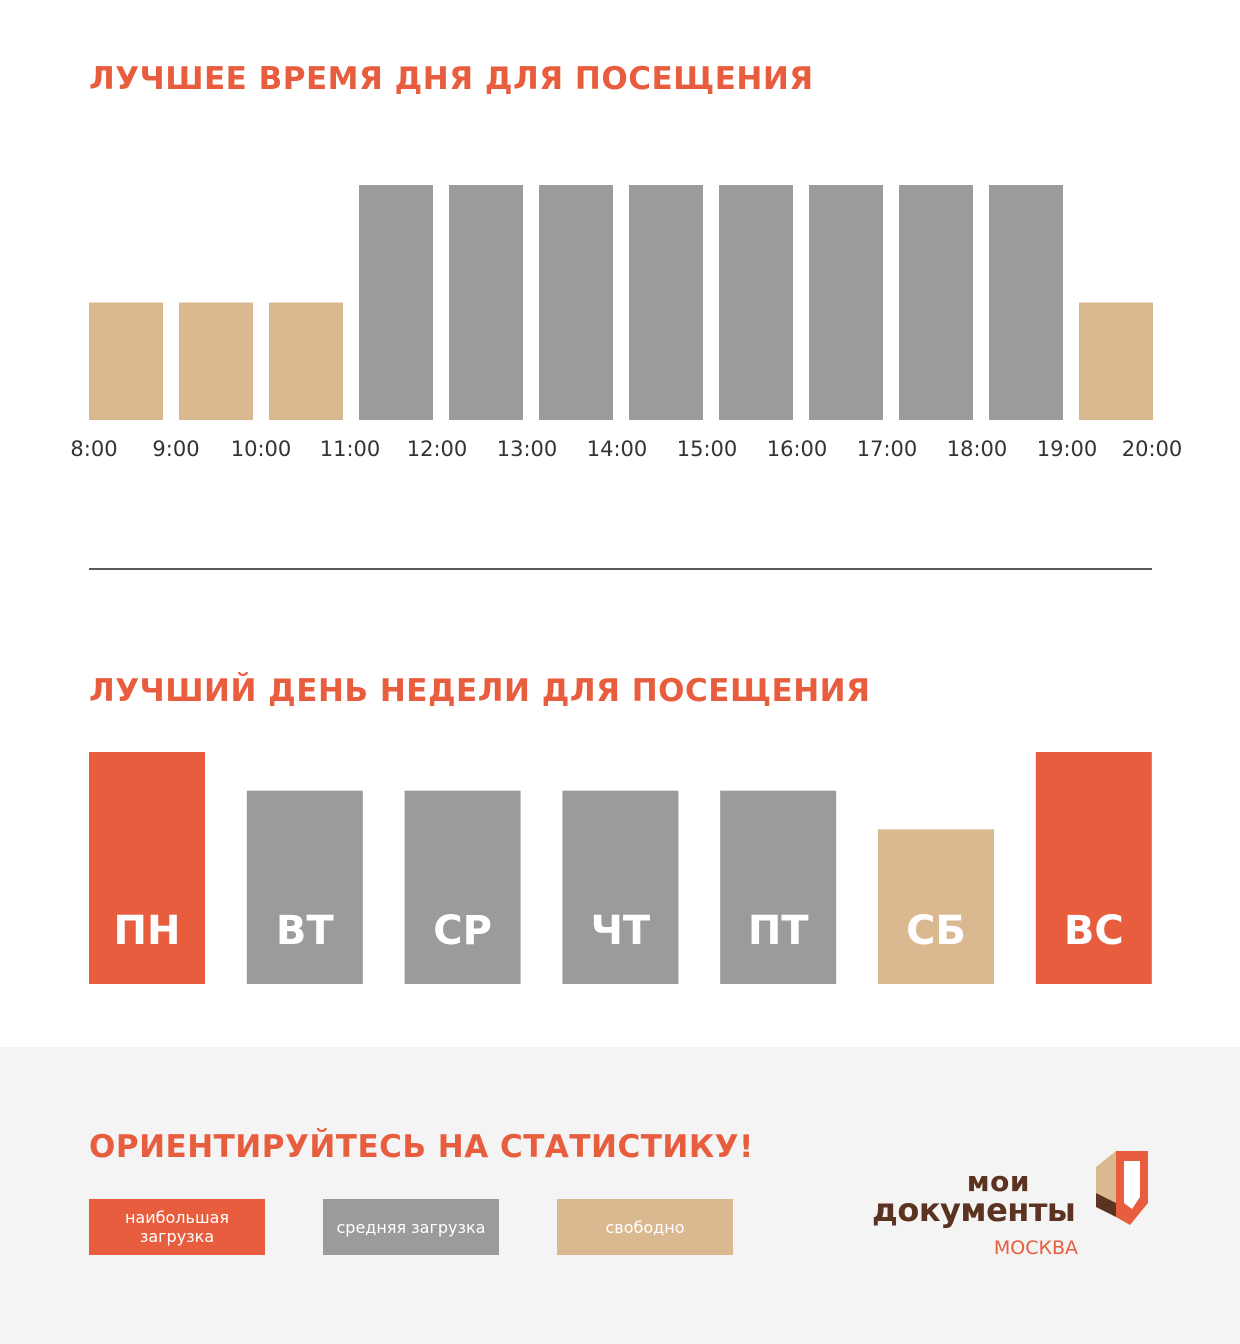 The image size is (1240, 1344). Describe the element at coordinates (1152, 449) in the screenshot. I see `hour-tick-label: 20:00` at that location.